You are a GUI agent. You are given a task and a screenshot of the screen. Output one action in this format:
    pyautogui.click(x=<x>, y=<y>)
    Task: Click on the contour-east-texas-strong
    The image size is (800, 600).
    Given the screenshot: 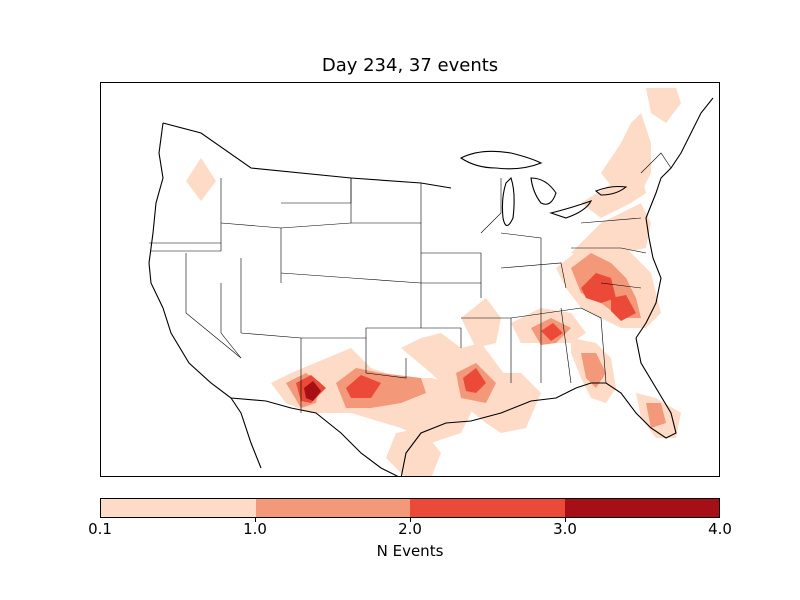 What is the action you would take?
    pyautogui.click(x=474, y=380)
    